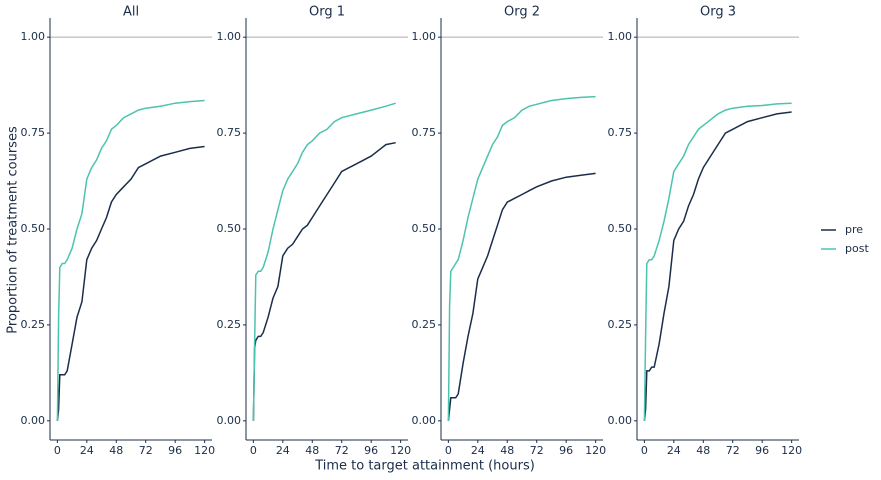 The height and width of the screenshot is (480, 881). Describe the element at coordinates (13, 230) in the screenshot. I see `y-axis-title: Proportion of treatment courses` at that location.